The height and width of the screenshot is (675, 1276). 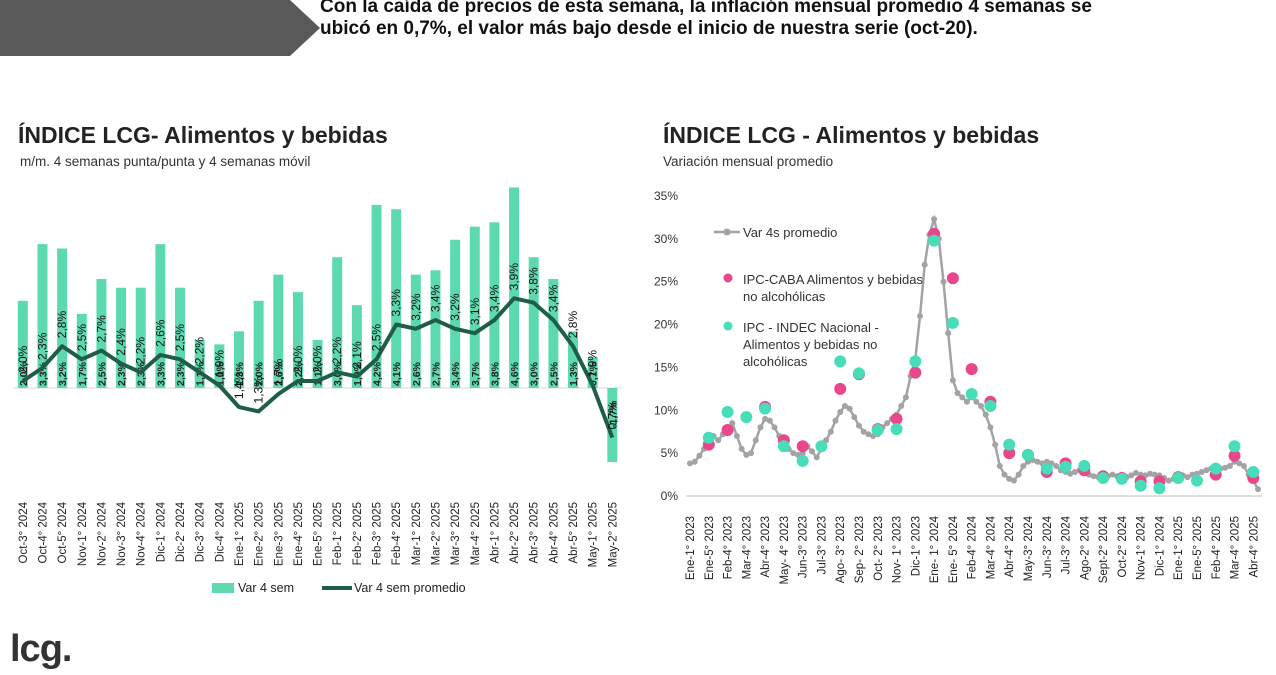 I want to click on x-tick-label: Feb-3° 2025, so click(x=378, y=533).